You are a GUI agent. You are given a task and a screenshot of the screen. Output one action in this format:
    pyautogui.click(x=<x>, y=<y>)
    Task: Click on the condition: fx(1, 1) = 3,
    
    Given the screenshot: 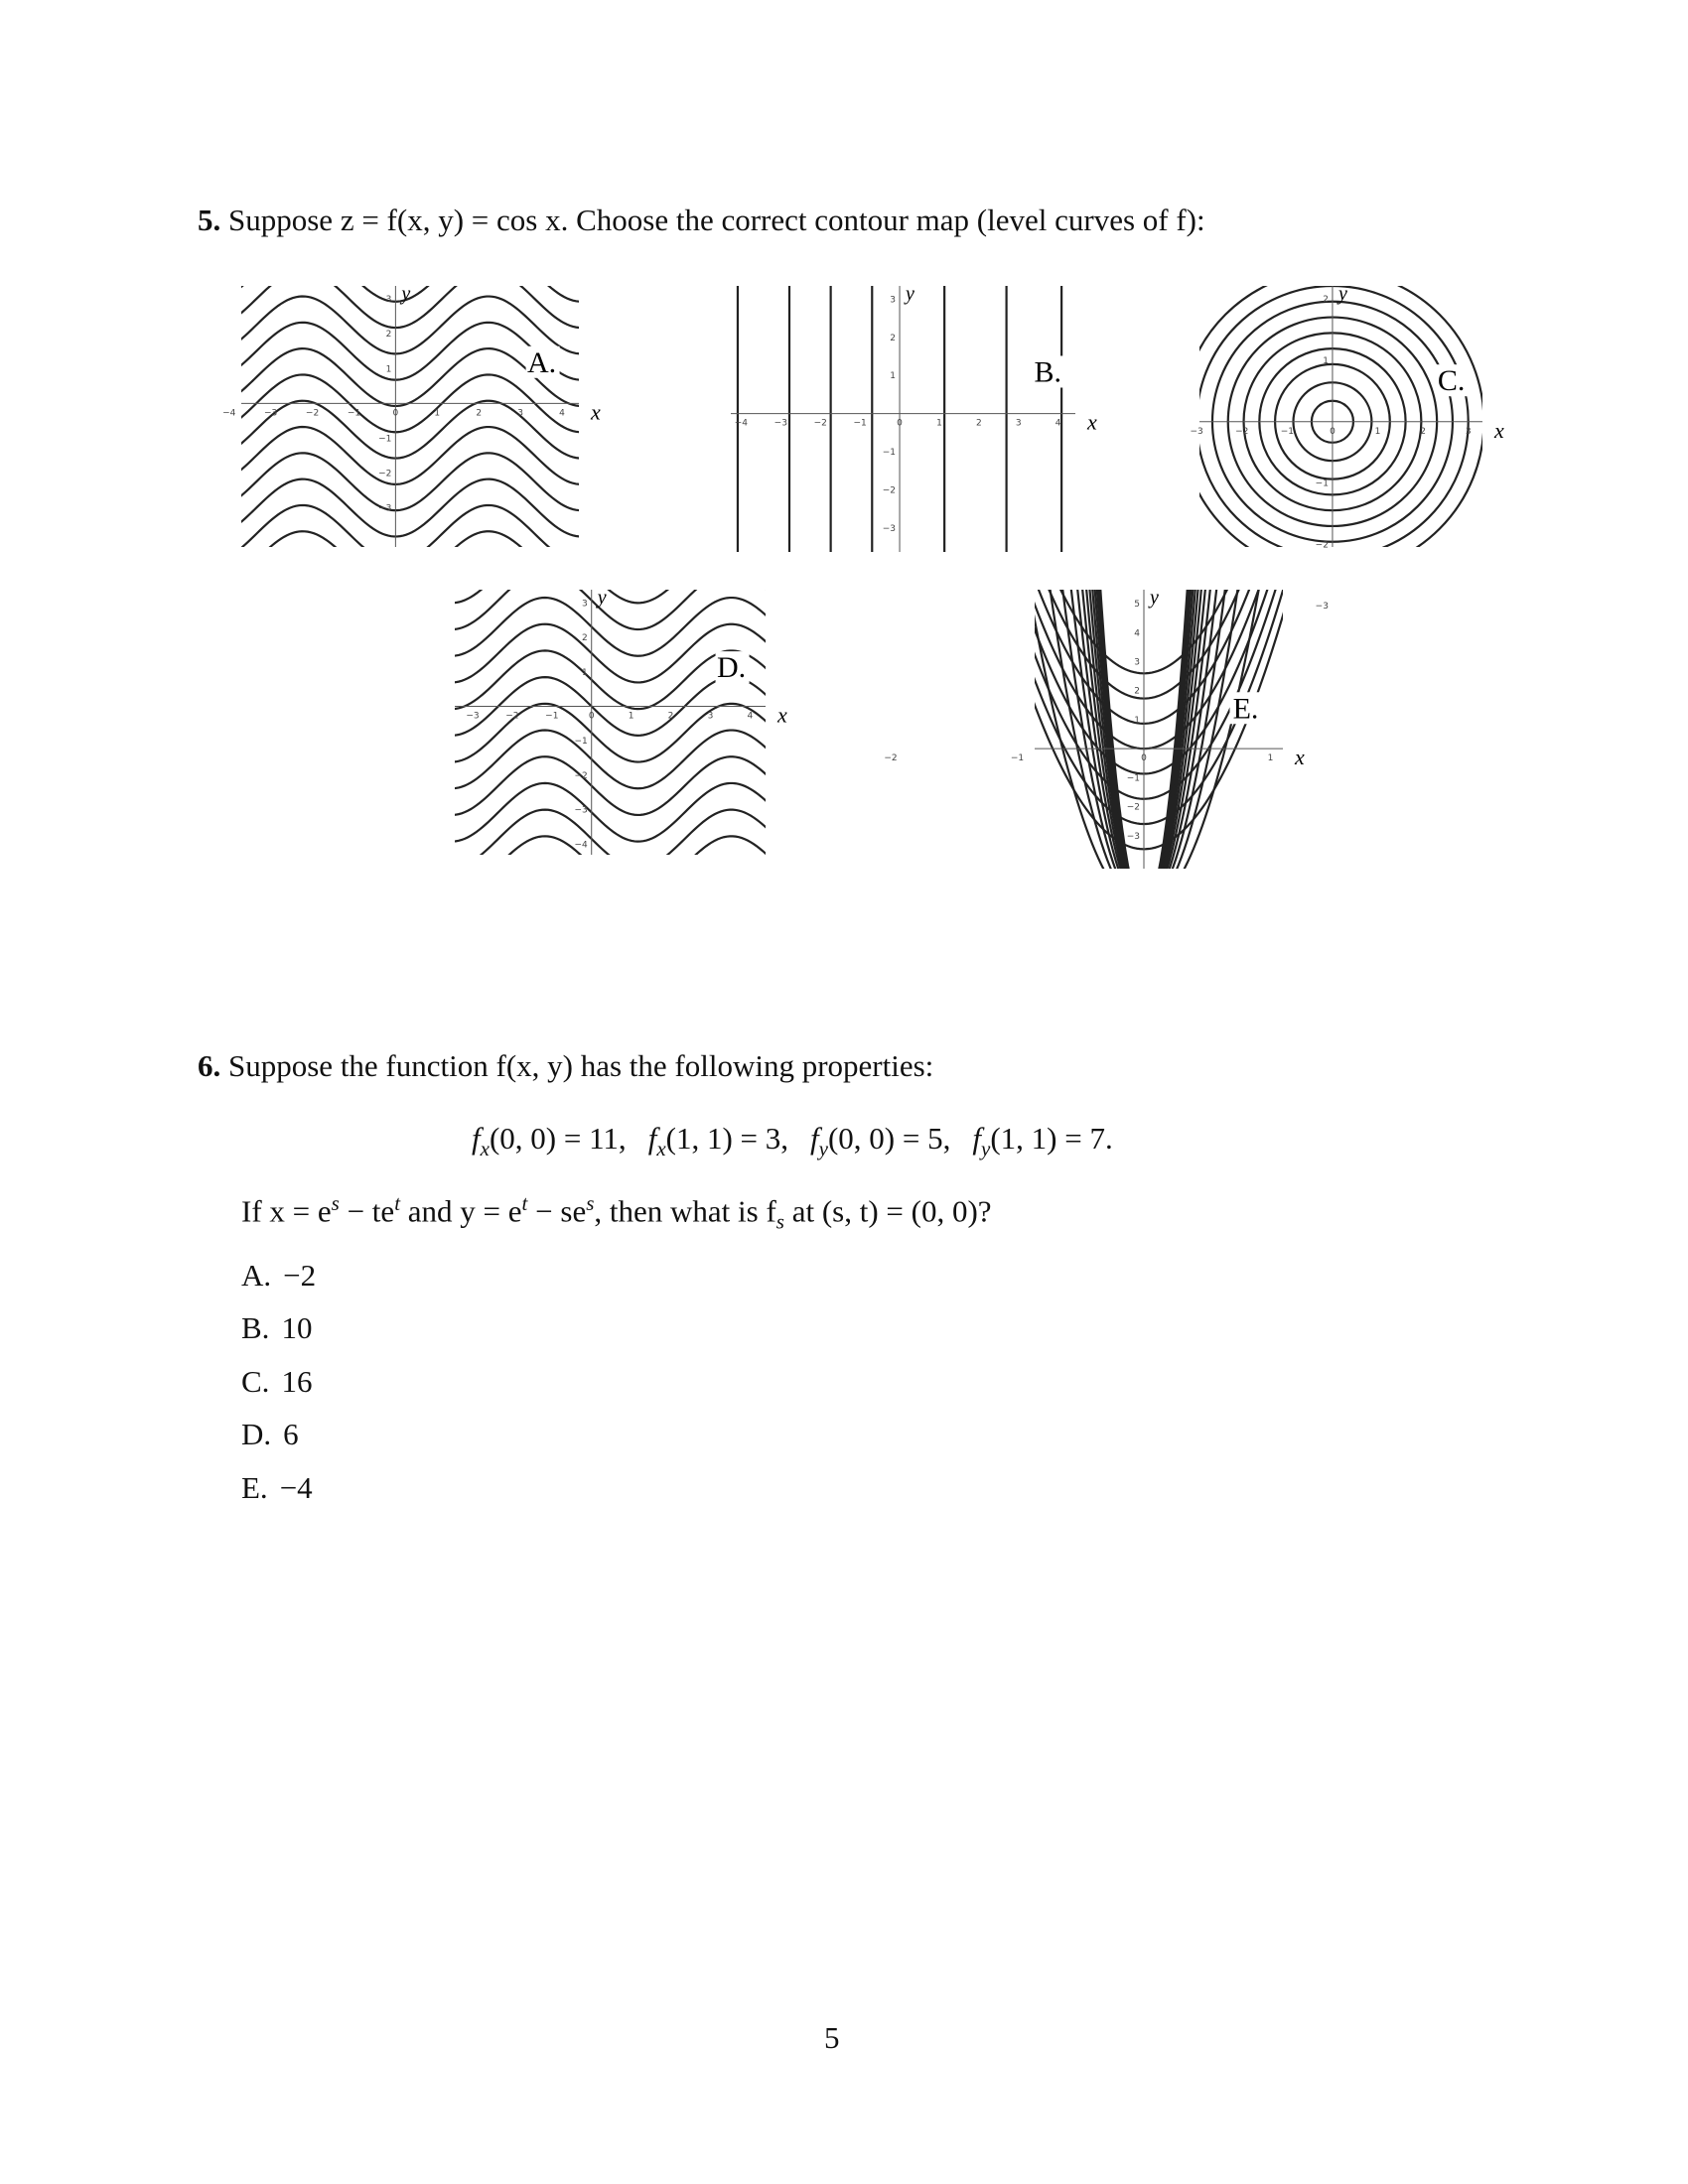 What is the action you would take?
    pyautogui.click(x=717, y=1140)
    